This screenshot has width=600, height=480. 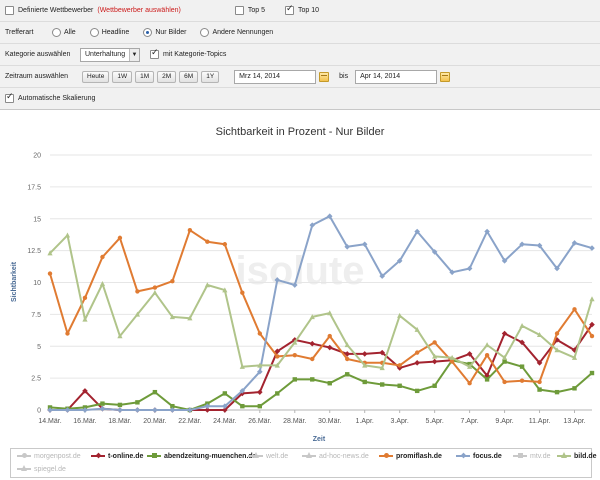 I want to click on legend-item-mtv-de: mtv.de, so click(x=532, y=456).